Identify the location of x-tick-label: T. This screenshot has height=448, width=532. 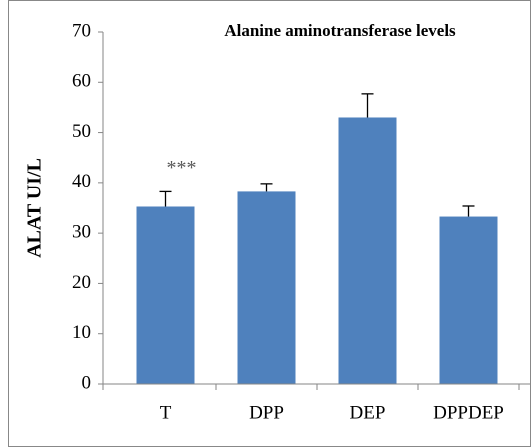
(166, 412).